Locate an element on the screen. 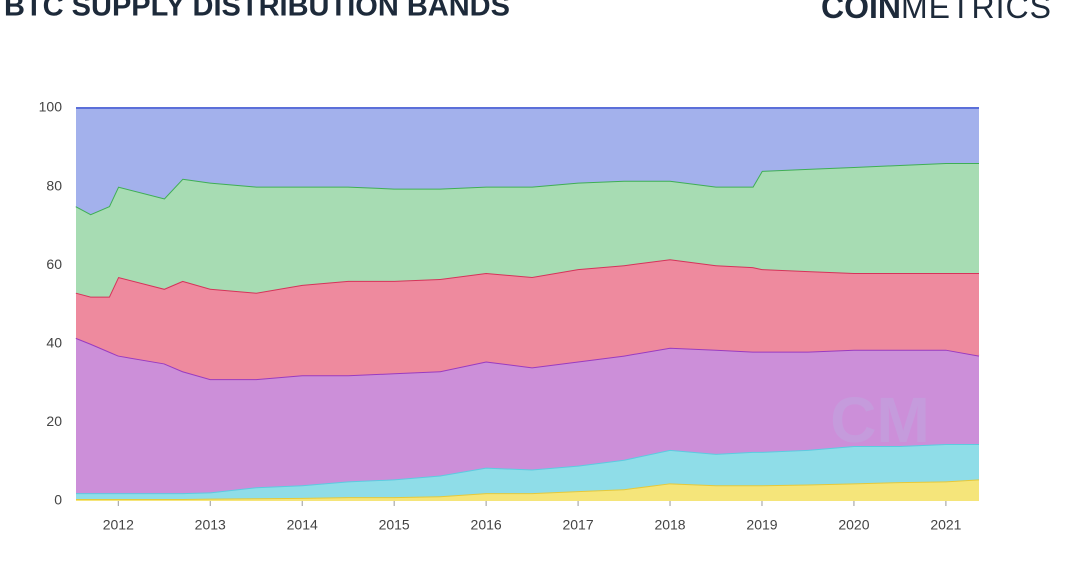 This screenshot has height=566, width=1080. x-tick-label: 2016 is located at coordinates (486, 525).